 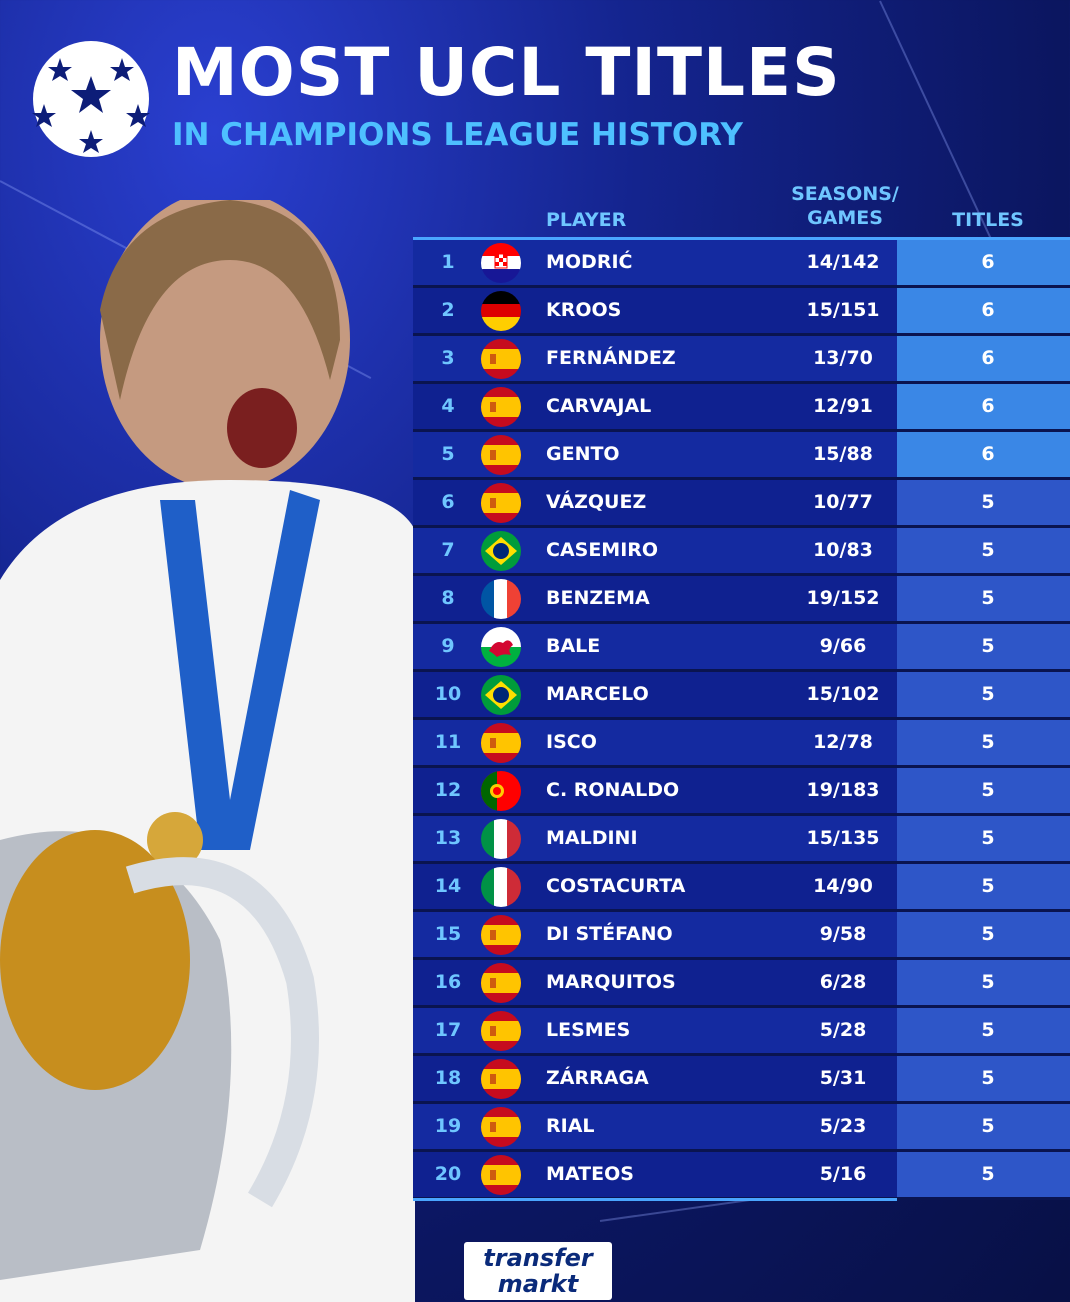 I want to click on seasons-games-cell: 14/142, so click(x=843, y=262).